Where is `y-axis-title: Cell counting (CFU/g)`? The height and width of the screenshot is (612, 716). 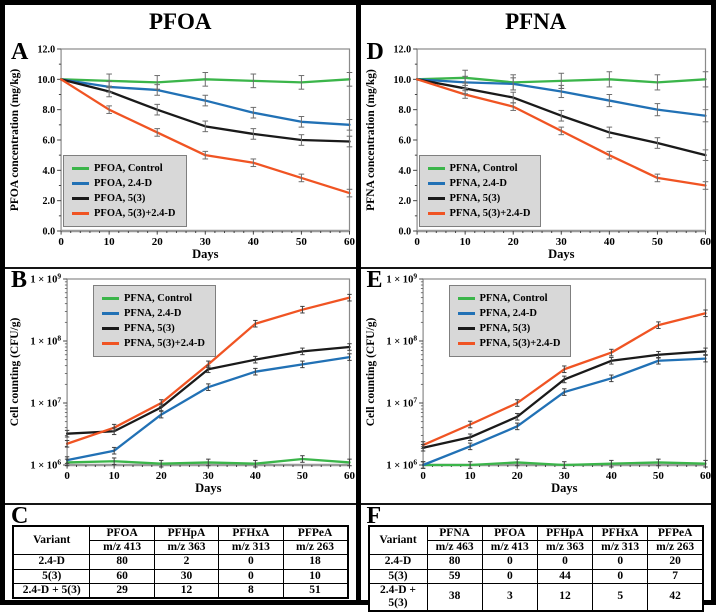
y-axis-title: Cell counting (CFU/g) is located at coordinates (15, 372).